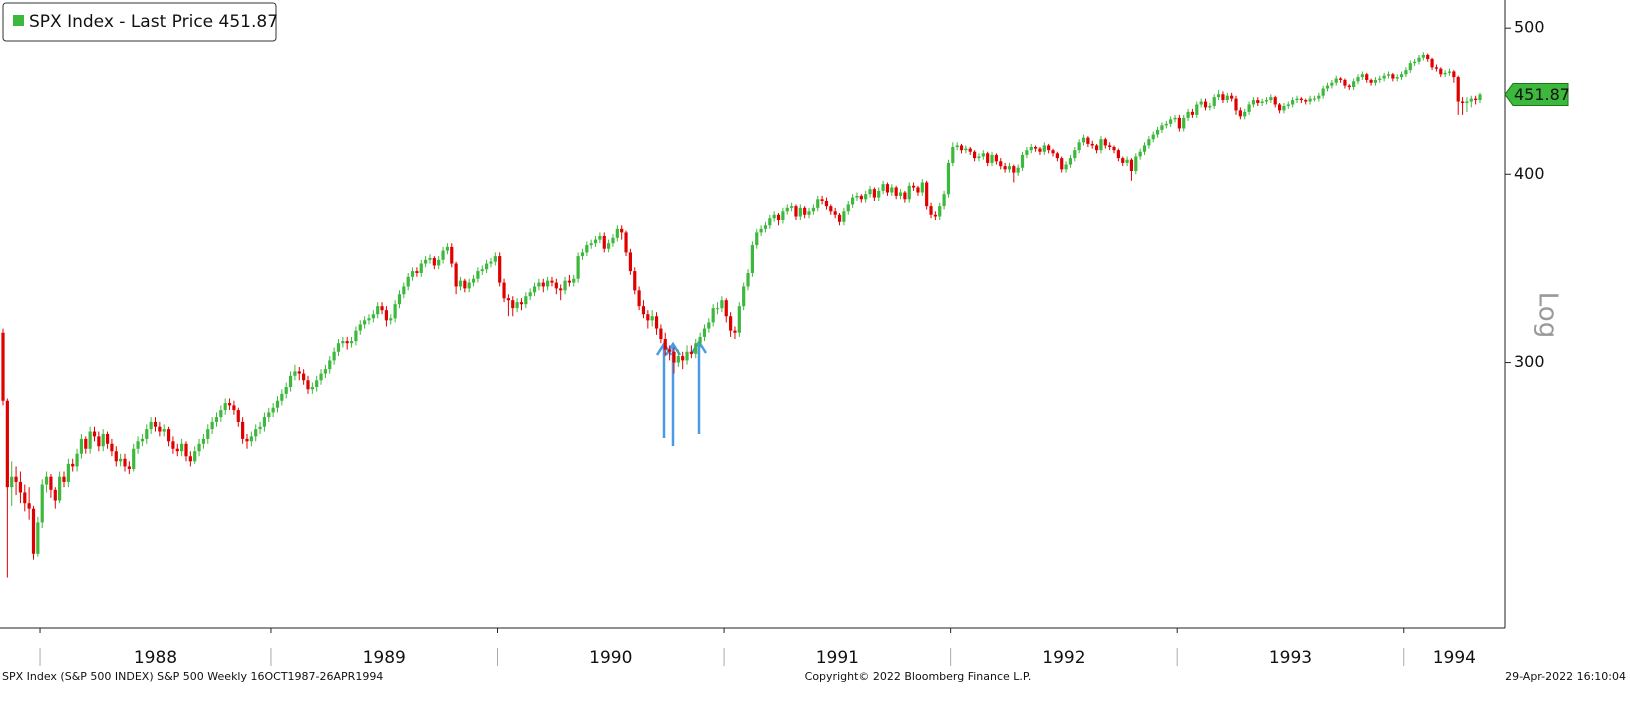 The height and width of the screenshot is (712, 1630). What do you see at coordinates (1290, 658) in the screenshot?
I see `x-tick-label: 1993` at bounding box center [1290, 658].